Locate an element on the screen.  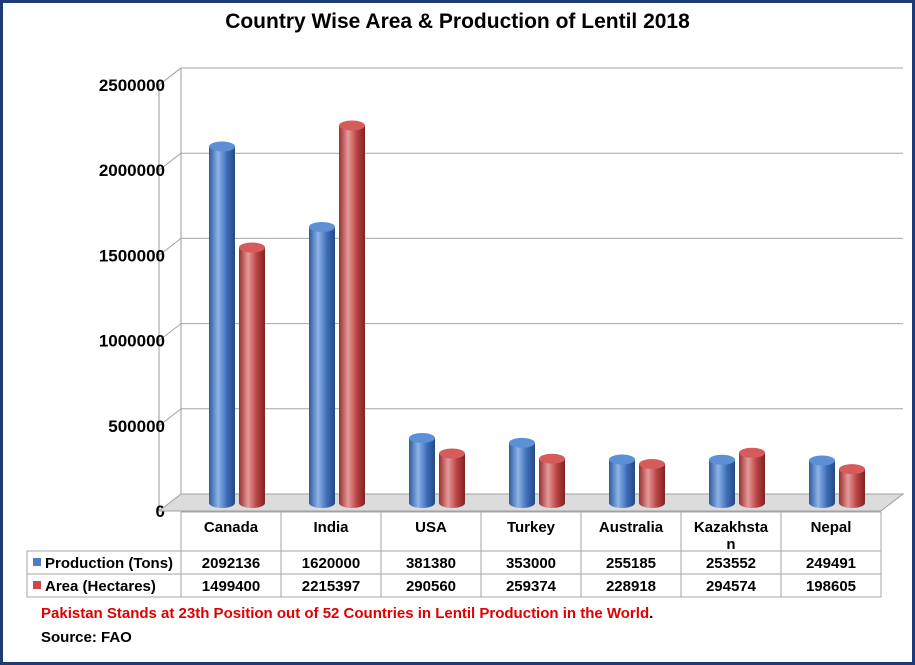
bar-area-turkey is located at coordinates (552, 483).